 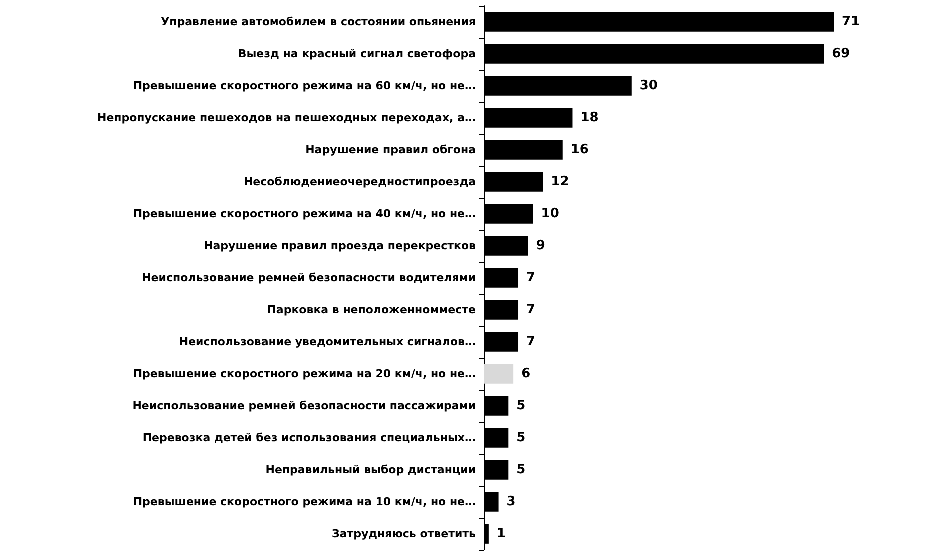 What do you see at coordinates (579, 150) in the screenshot?
I see `data-label: 16` at bounding box center [579, 150].